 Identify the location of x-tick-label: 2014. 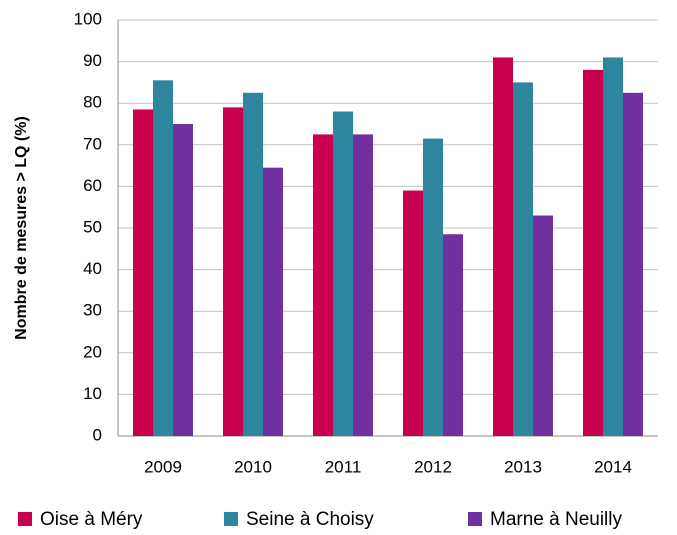
(613, 466).